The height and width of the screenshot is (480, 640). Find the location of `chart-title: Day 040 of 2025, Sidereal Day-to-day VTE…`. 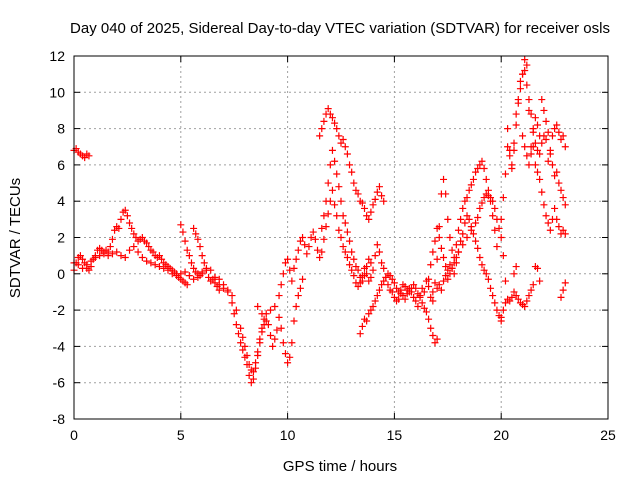

chart-title: Day 040 of 2025, Sidereal Day-to-day VTE… is located at coordinates (340, 28).